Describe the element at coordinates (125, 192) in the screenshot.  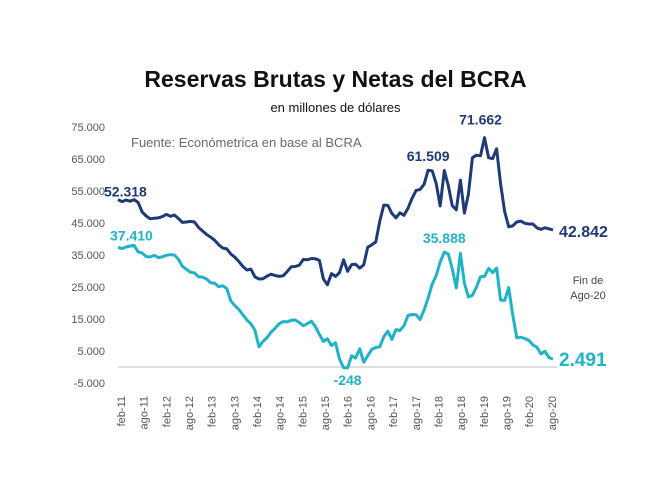
I see `data-label: 52.318` at that location.